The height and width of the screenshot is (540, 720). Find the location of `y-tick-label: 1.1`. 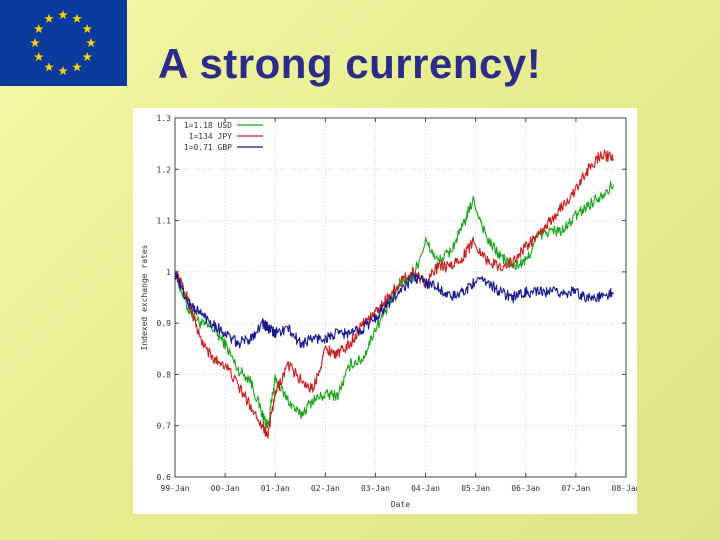

y-tick-label: 1.1 is located at coordinates (164, 221).